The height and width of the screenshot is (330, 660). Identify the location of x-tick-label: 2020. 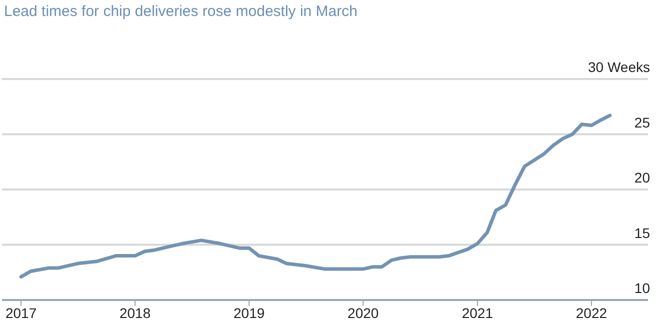
(363, 312).